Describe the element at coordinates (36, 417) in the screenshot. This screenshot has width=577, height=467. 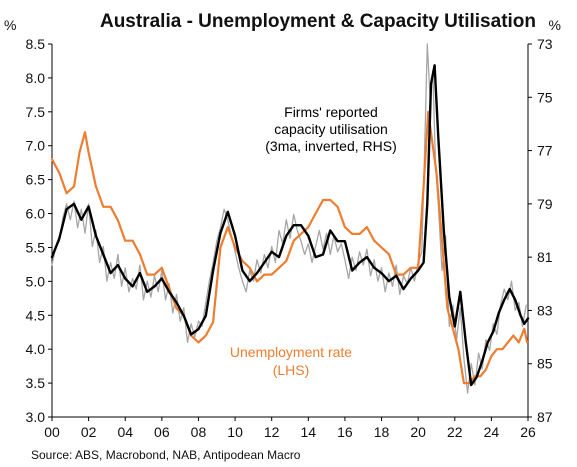
I see `left-tick-label: 3.0` at that location.